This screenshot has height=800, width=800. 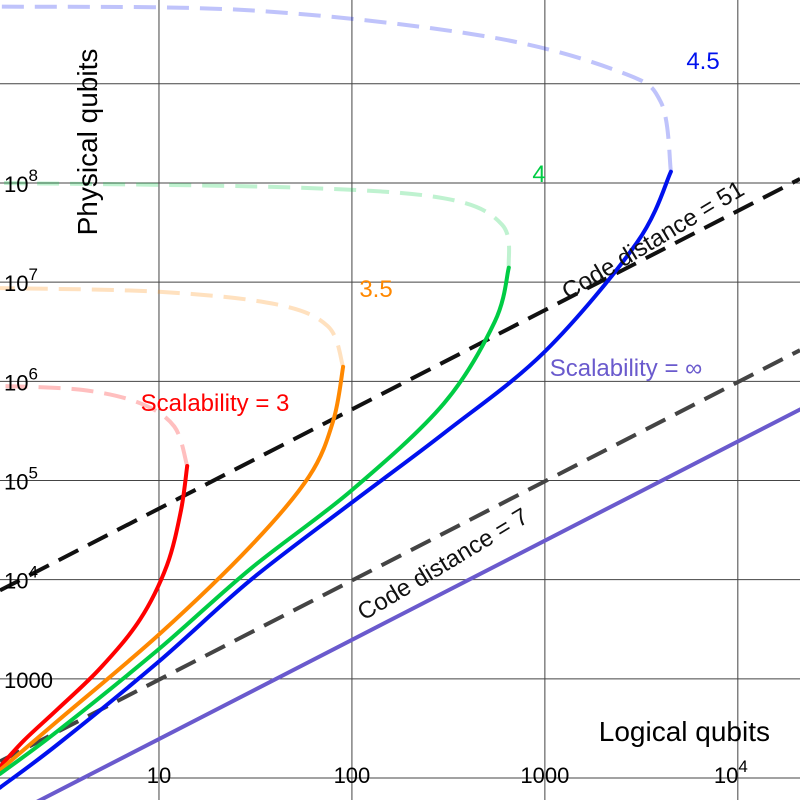 What do you see at coordinates (626, 368) in the screenshot?
I see `curve-label: Scalability = ∞` at bounding box center [626, 368].